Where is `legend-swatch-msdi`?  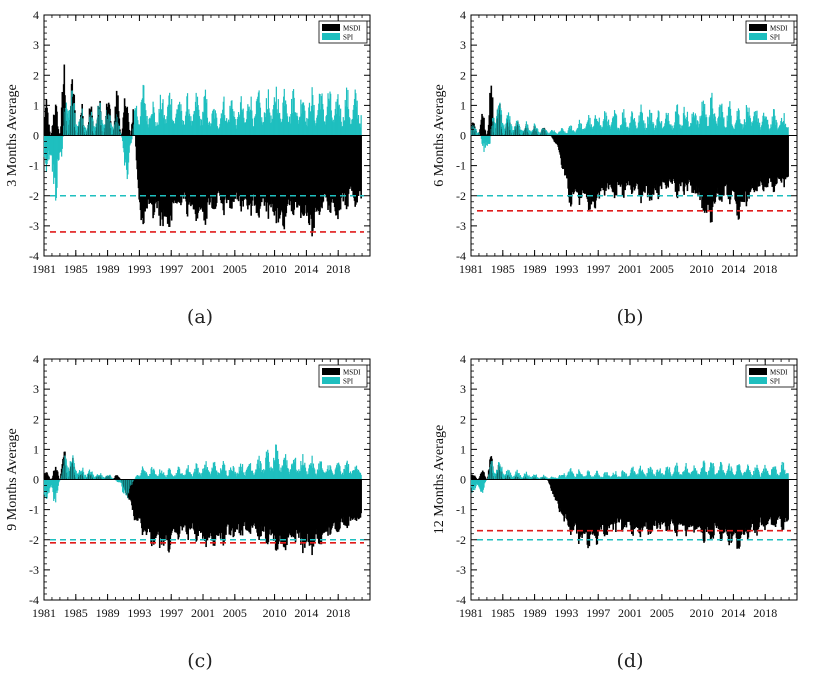 legend-swatch-msdi is located at coordinates (331, 27).